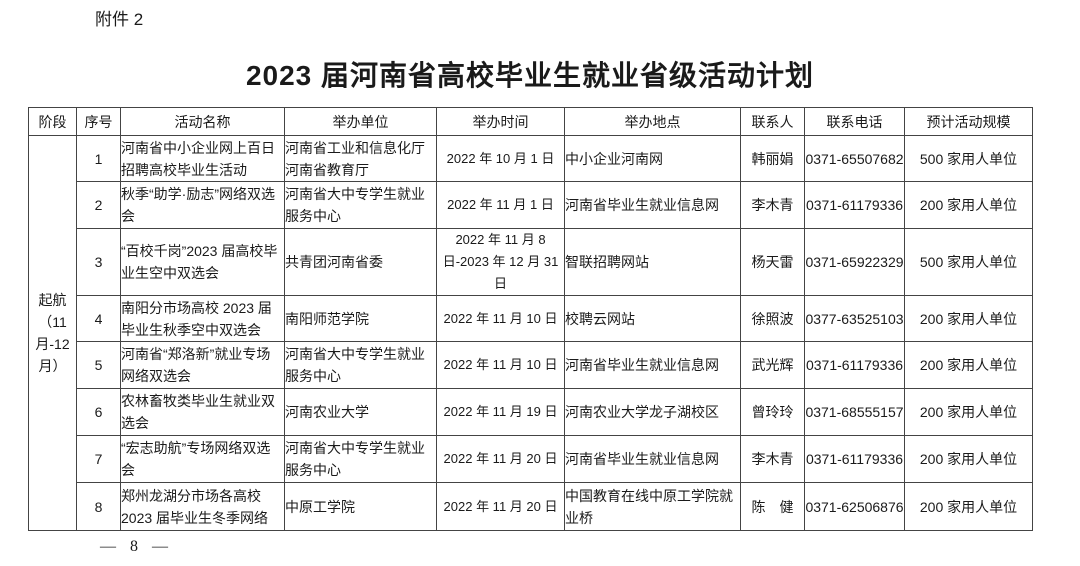 The image size is (1080, 566). What do you see at coordinates (98, 121) in the screenshot?
I see `column-header-no: 序号` at bounding box center [98, 121].